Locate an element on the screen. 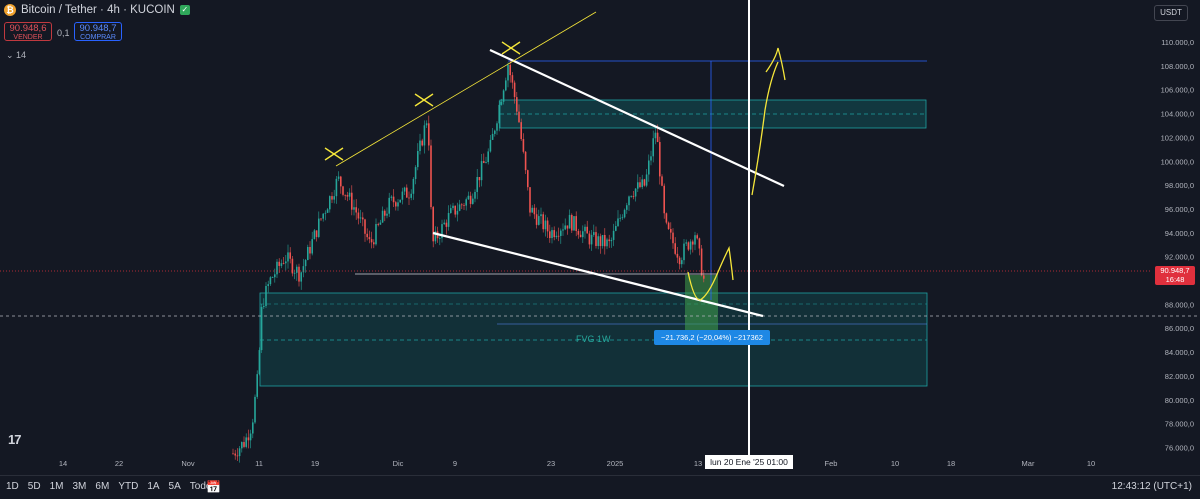  clock: 12:43:12 (UTC+1) is located at coordinates (1151, 486).